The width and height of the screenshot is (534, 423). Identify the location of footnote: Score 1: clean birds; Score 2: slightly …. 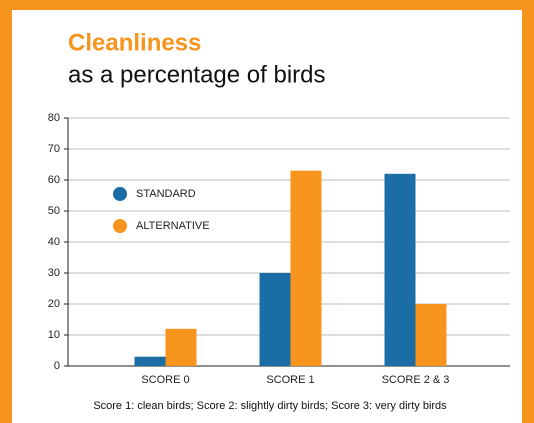
(270, 406).